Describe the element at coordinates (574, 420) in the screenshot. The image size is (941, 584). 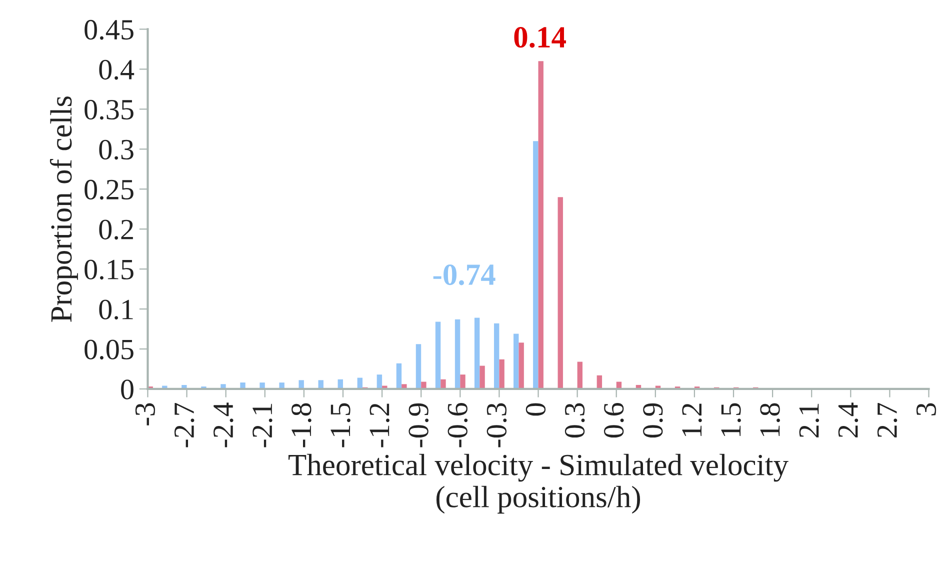
I see `x-tick-label: 0.3` at that location.